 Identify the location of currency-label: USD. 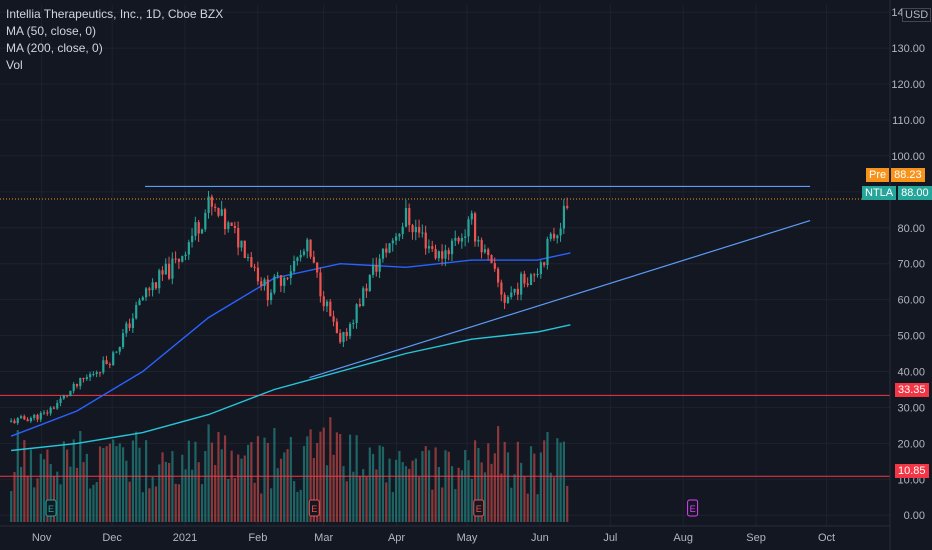
(917, 15).